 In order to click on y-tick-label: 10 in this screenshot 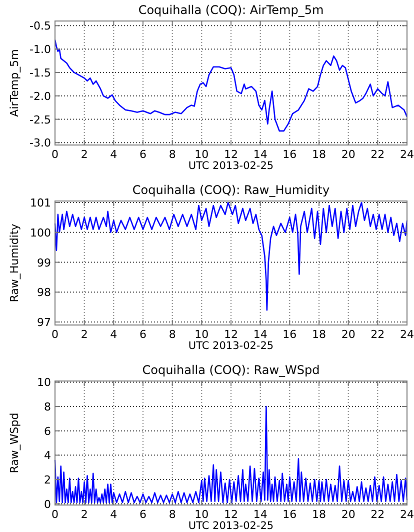, I will do `click(44, 383)`.